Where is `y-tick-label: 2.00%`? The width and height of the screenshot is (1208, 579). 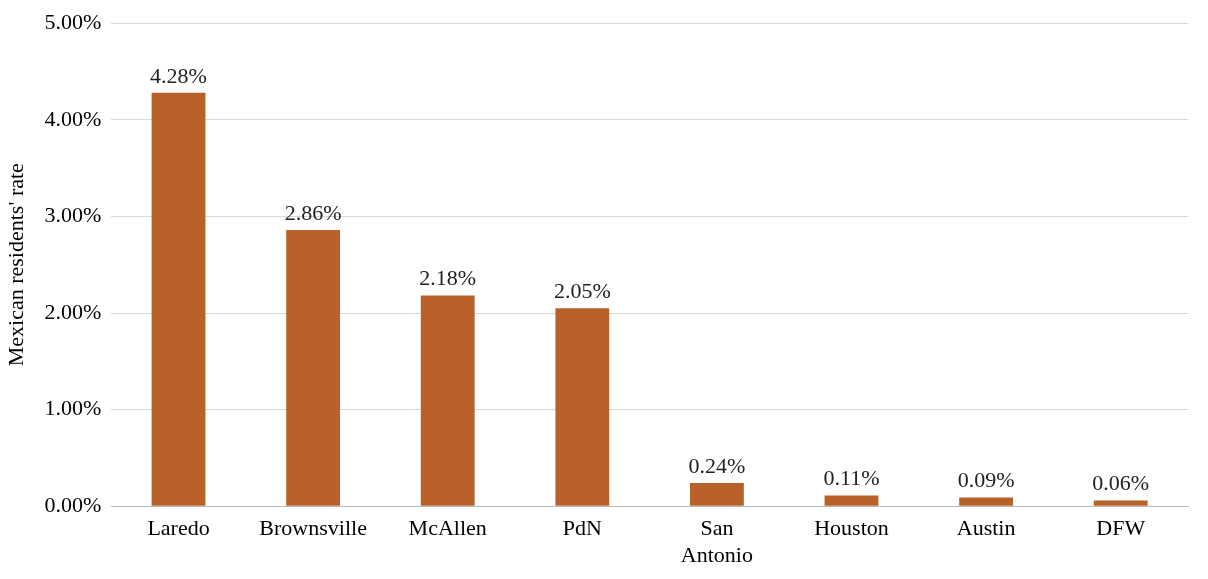 y-tick-label: 2.00% is located at coordinates (73, 311).